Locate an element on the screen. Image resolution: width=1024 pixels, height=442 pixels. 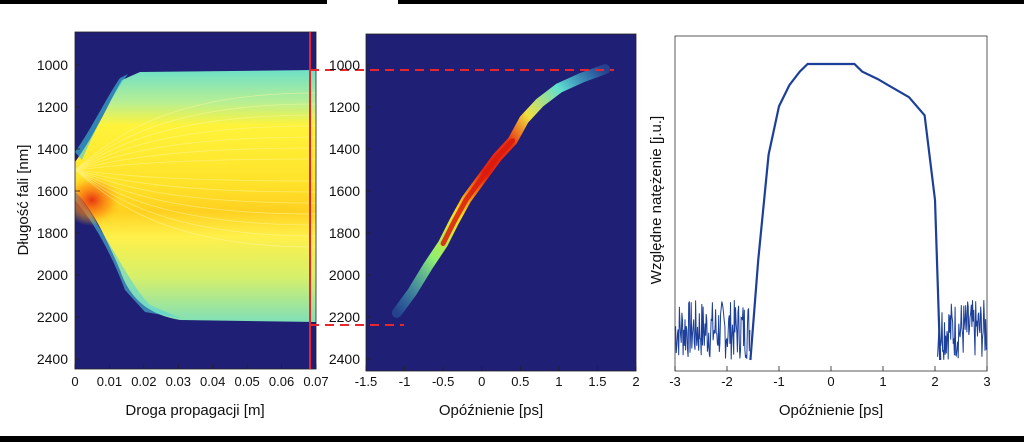
panel-1-xlabel: Droga propagacji [m] is located at coordinates (194, 410).